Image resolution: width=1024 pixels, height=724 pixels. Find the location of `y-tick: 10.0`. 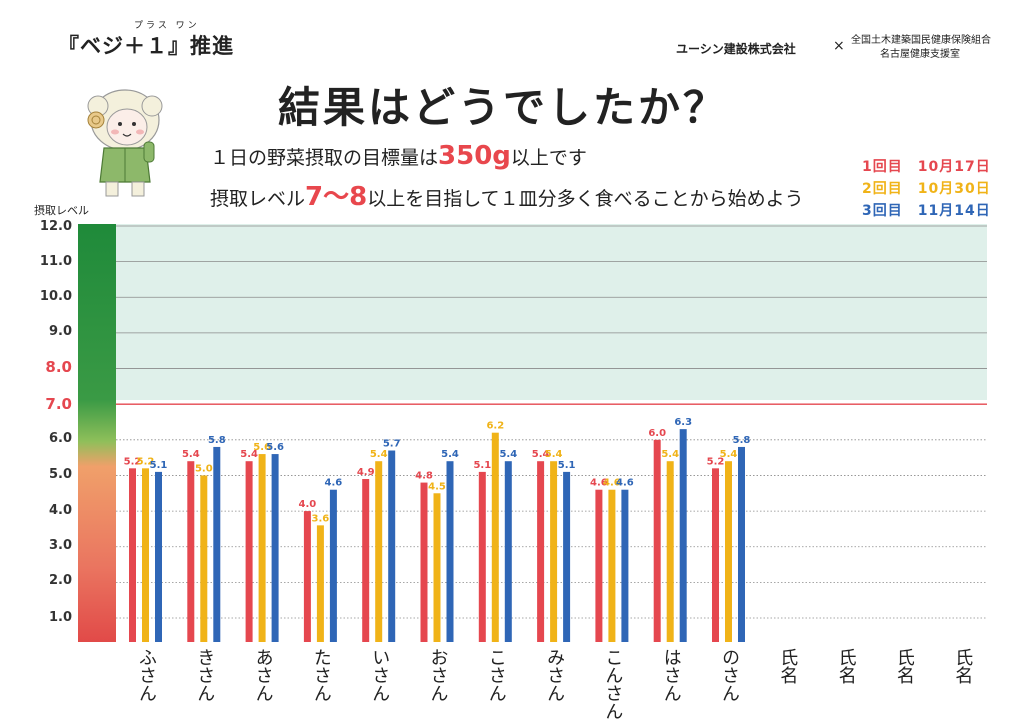

y-tick: 10.0 is located at coordinates (55, 296).